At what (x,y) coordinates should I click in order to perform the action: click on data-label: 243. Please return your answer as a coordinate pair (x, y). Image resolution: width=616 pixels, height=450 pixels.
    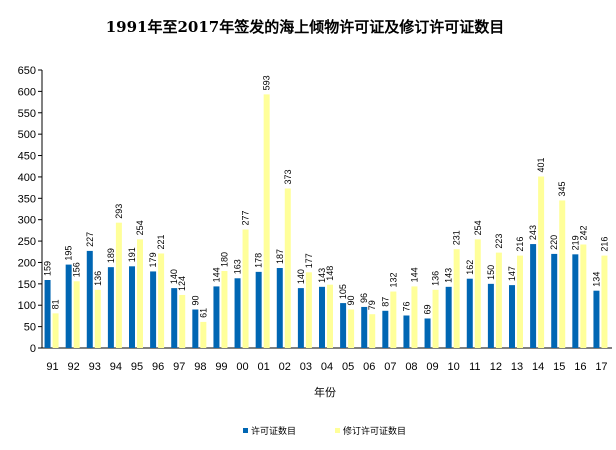
    Looking at the image, I should click on (533, 232).